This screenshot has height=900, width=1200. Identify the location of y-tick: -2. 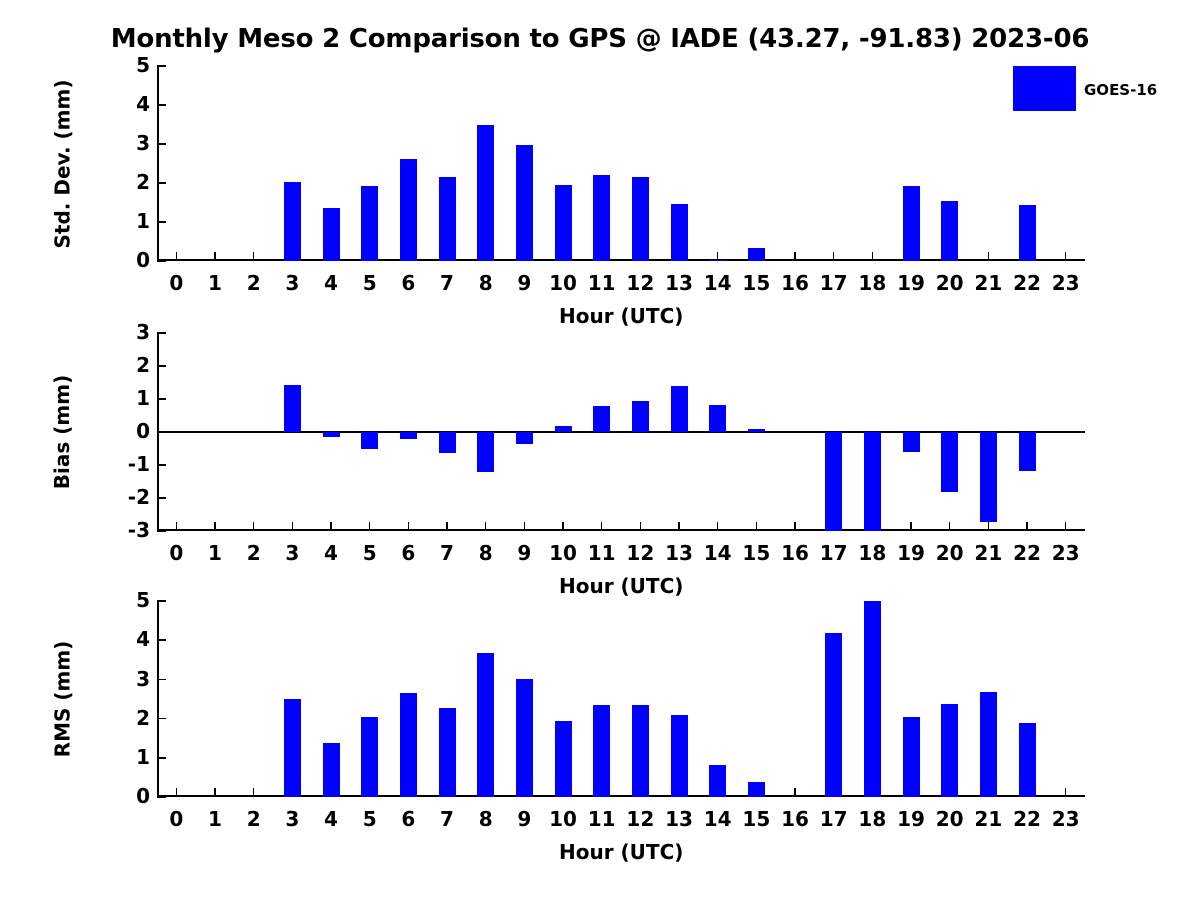
(147, 497).